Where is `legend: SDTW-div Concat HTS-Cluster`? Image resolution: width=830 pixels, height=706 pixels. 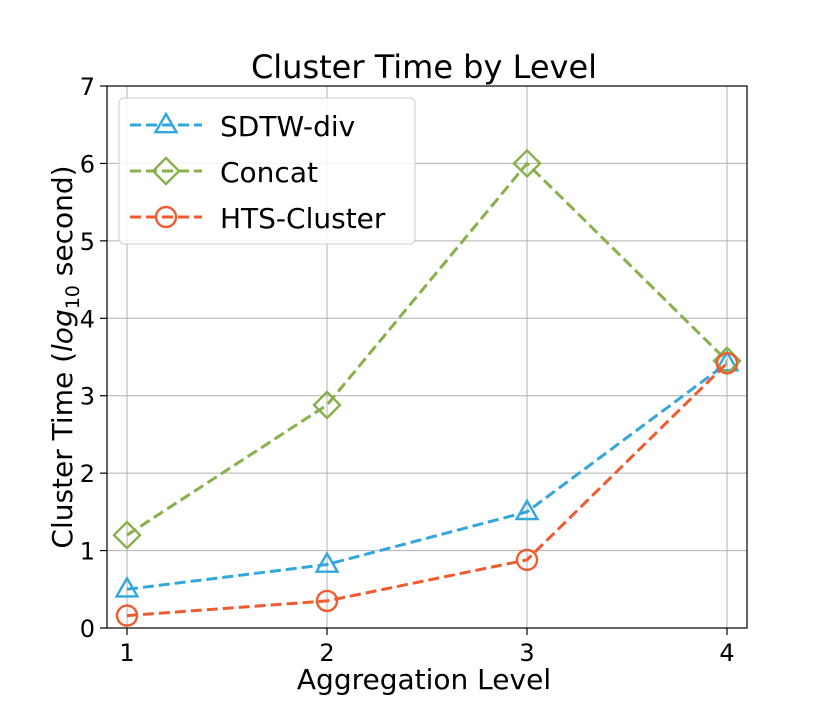
legend: SDTW-div Concat HTS-Cluster is located at coordinates (267, 171).